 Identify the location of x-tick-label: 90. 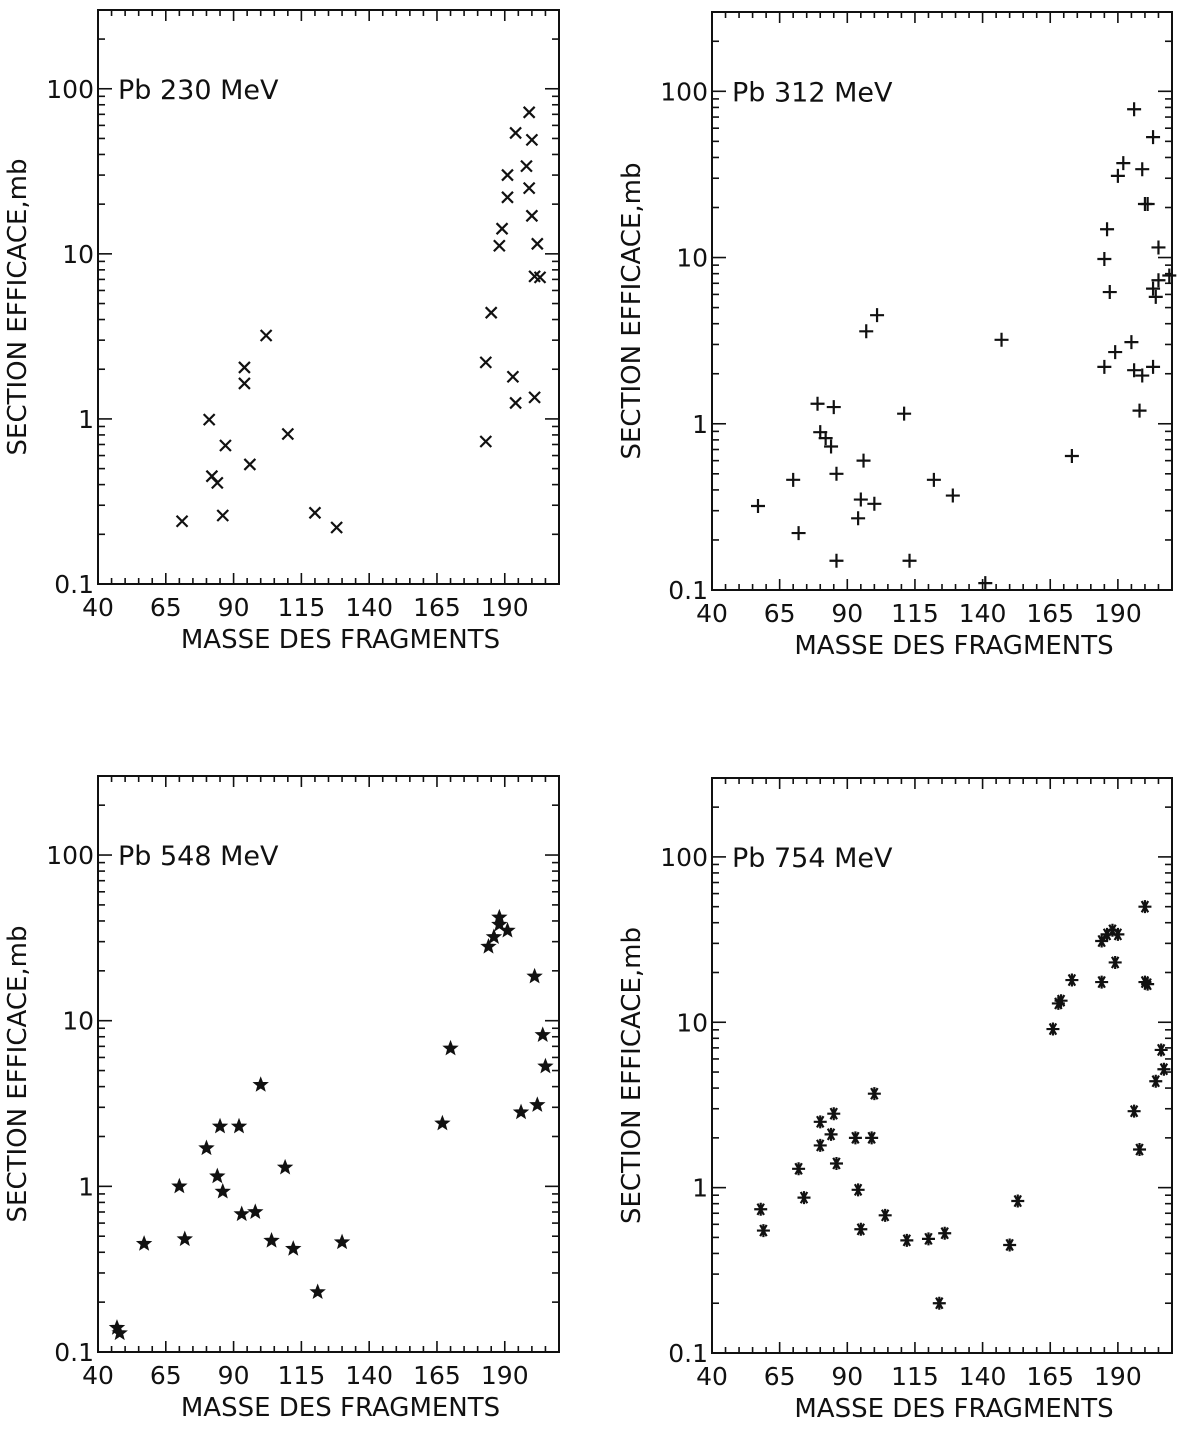
(847, 613).